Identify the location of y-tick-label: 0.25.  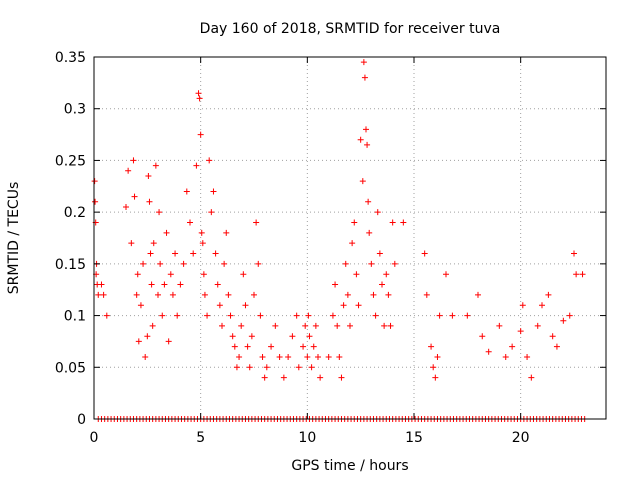
(70, 161).